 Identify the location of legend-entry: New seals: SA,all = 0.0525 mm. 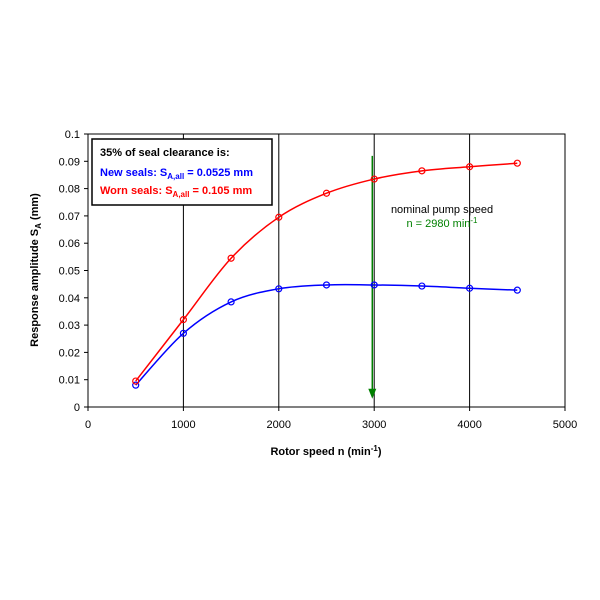
(176, 174).